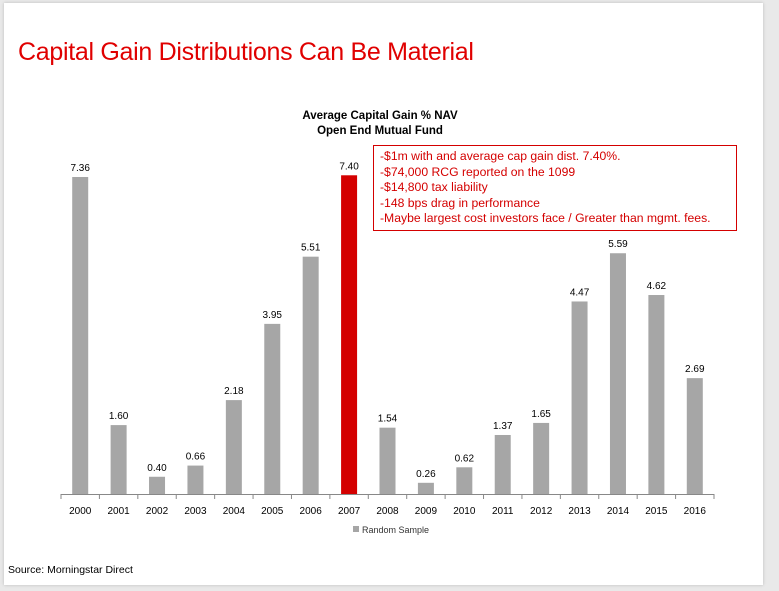 Image resolution: width=779 pixels, height=591 pixels. I want to click on data-label-2012: 1.65, so click(541, 414).